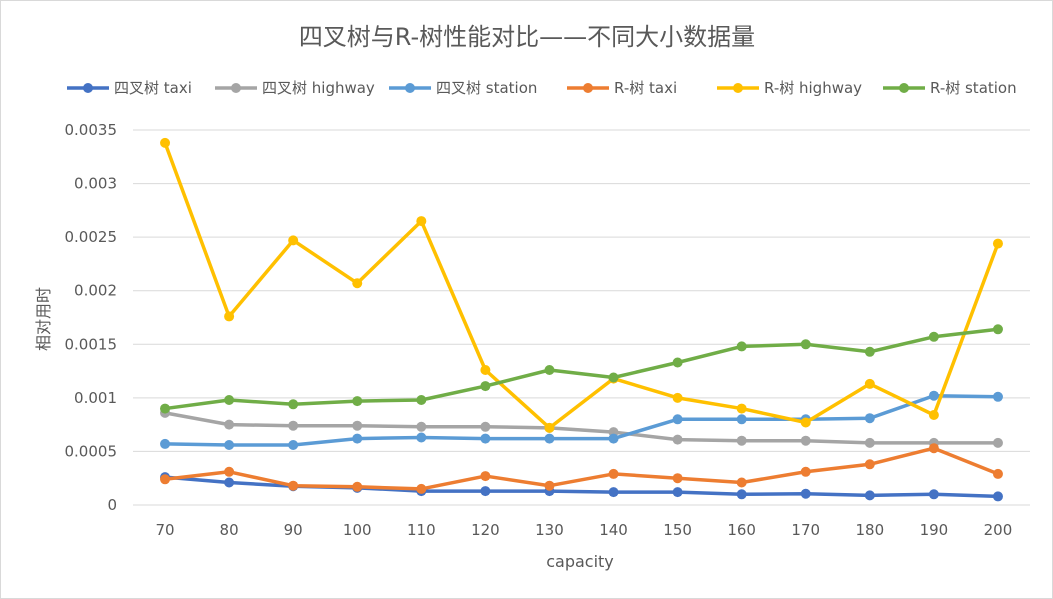 This screenshot has width=1053, height=599. What do you see at coordinates (934, 530) in the screenshot?
I see `x-tick-label: 190` at bounding box center [934, 530].